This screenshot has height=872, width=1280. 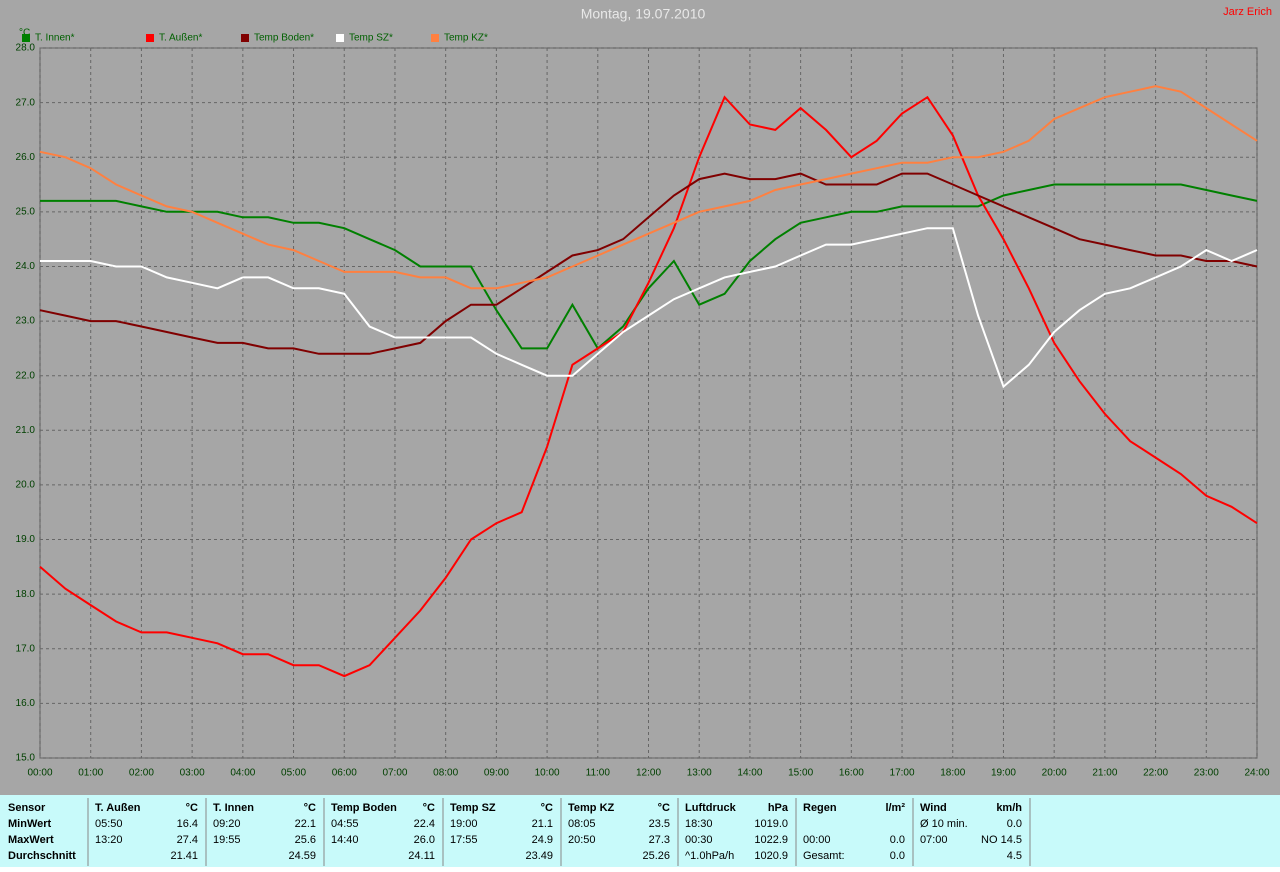 I want to click on y-tick-label: 16.0, so click(x=26, y=703).